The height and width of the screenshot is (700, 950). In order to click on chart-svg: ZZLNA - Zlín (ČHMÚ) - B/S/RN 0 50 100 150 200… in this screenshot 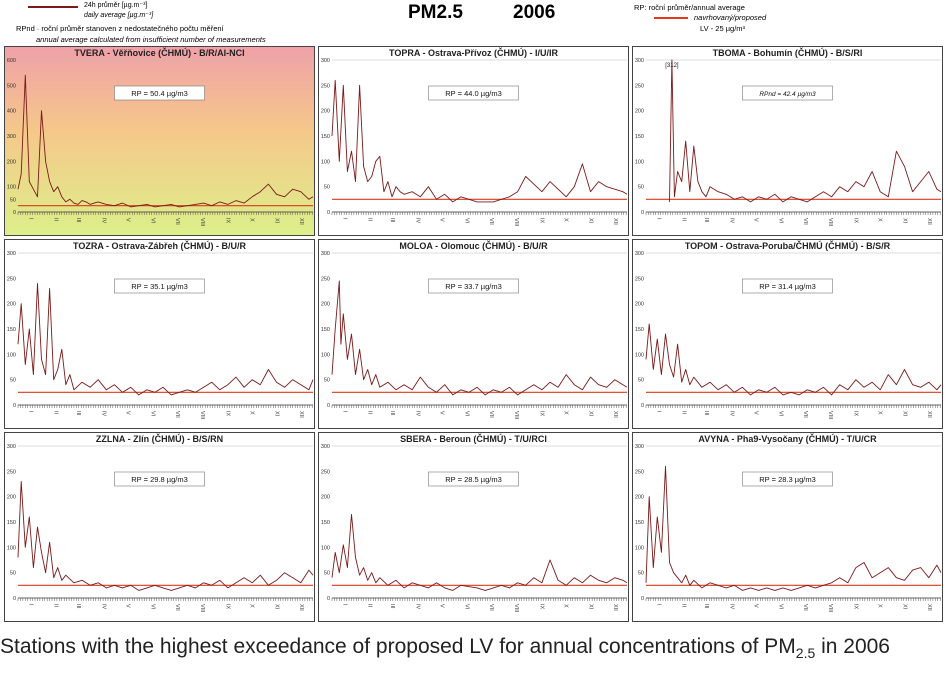, I will do `click(159, 527)`.